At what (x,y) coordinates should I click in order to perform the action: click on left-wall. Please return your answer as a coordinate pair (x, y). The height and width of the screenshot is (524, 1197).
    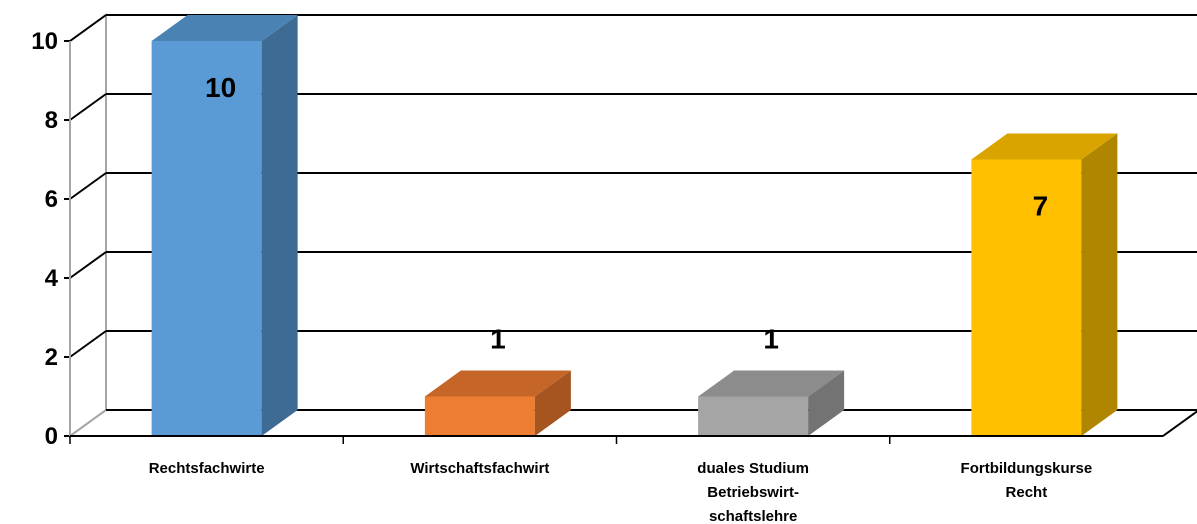
    Looking at the image, I should click on (88, 225).